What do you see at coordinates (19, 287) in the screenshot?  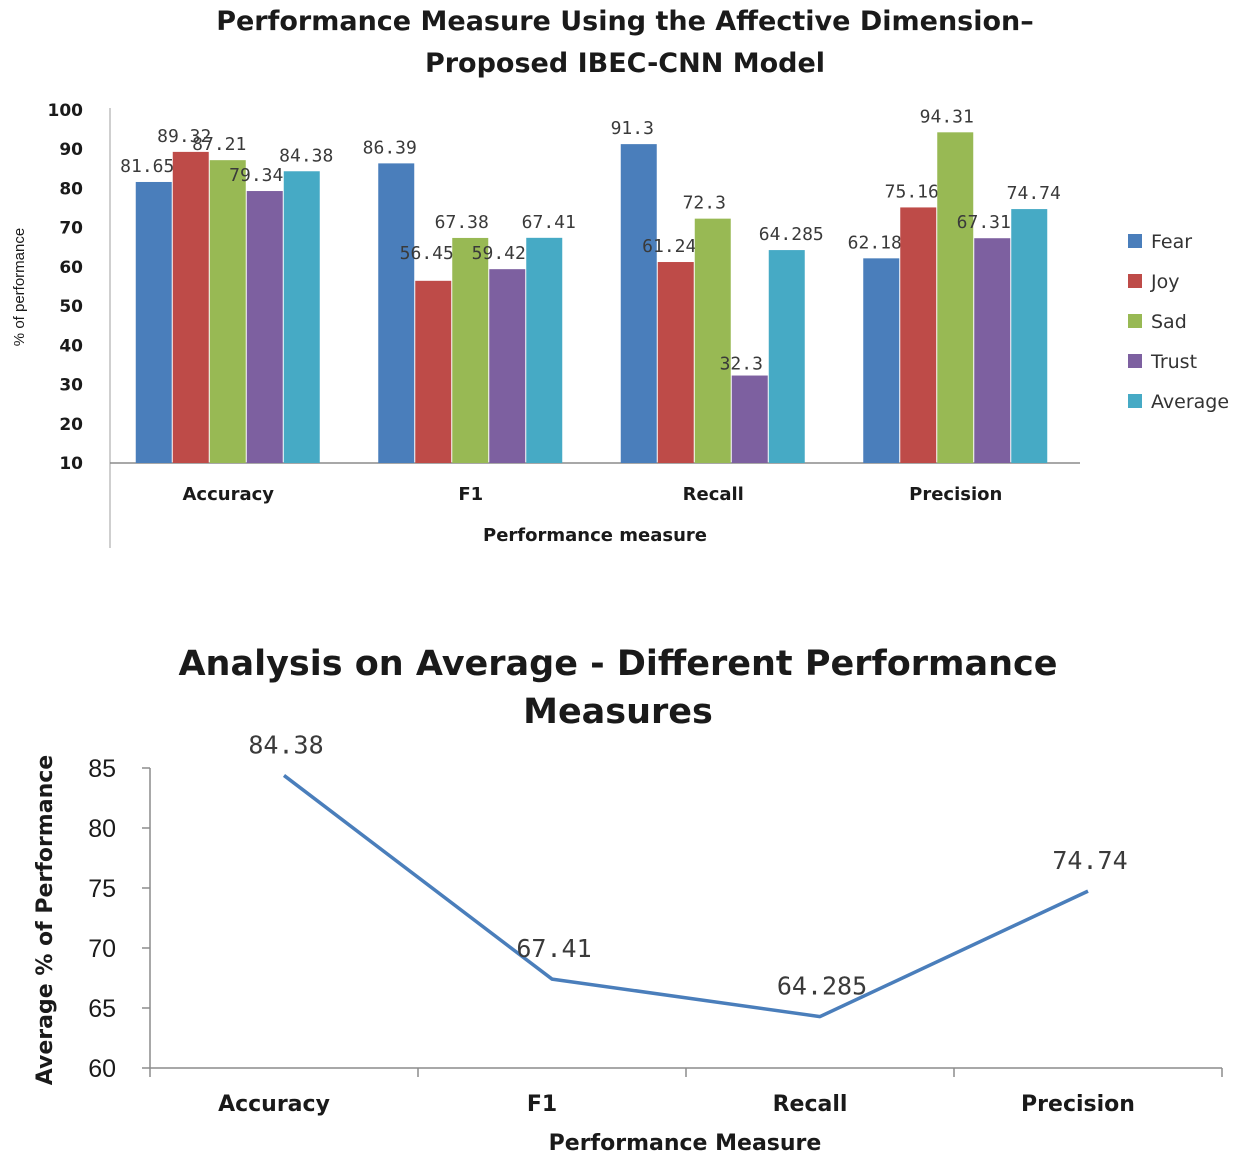 I see `bar-chart-y-axis-label: % of performance` at bounding box center [19, 287].